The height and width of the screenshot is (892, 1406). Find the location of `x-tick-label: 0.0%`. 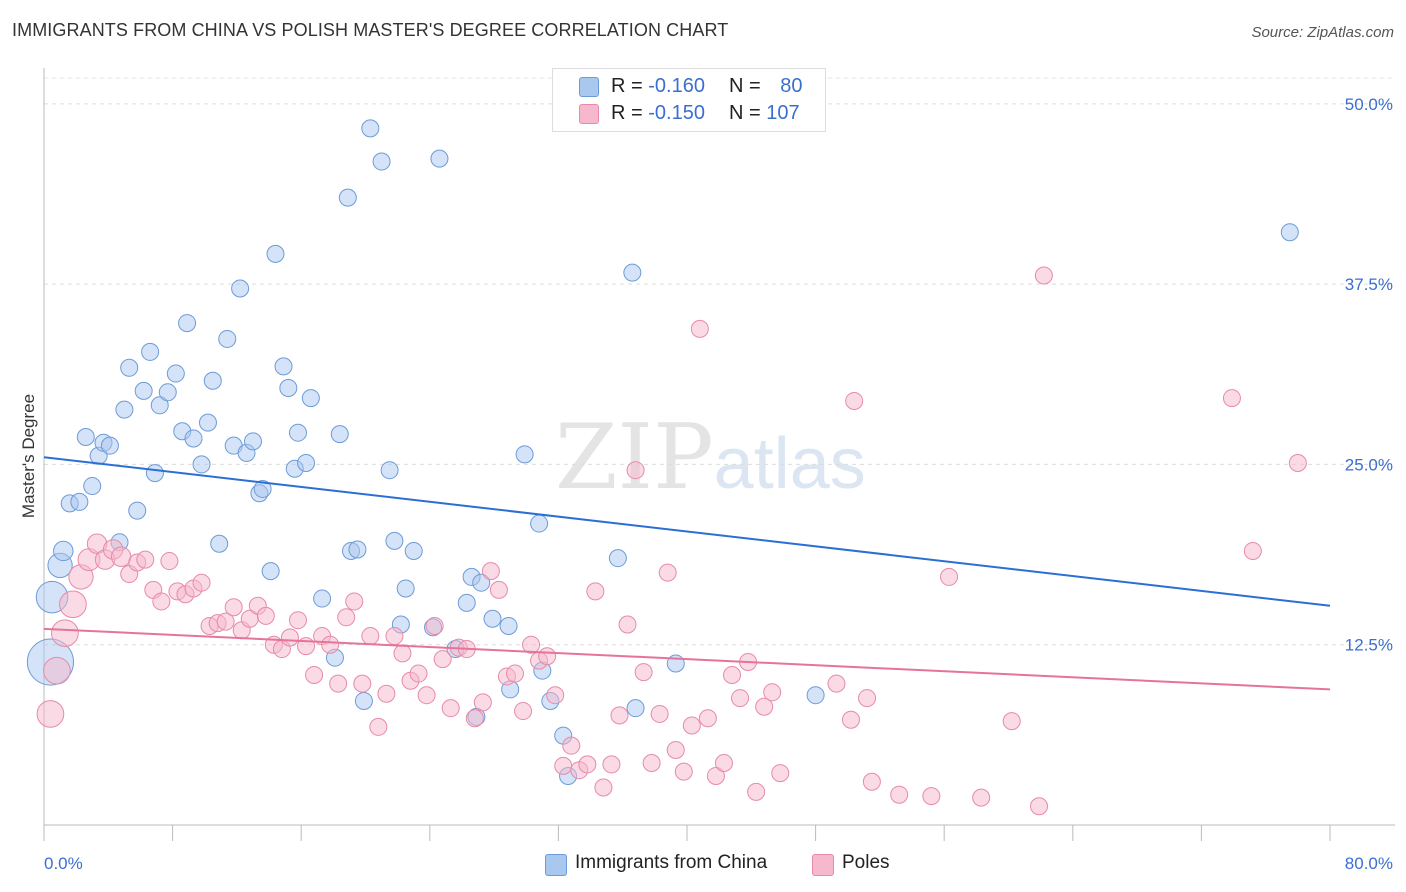

x-tick-label: 0.0% is located at coordinates (63, 863).